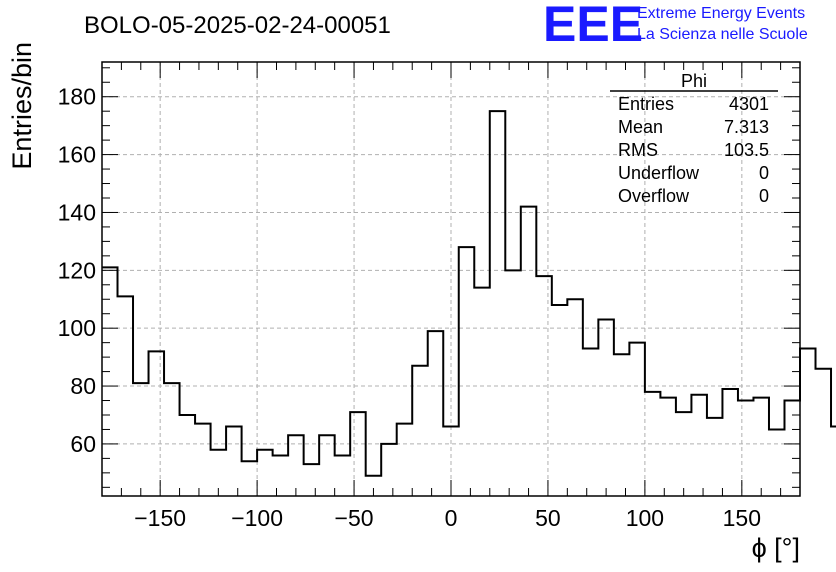  What do you see at coordinates (354, 518) in the screenshot?
I see `x-tick-label: −50` at bounding box center [354, 518].